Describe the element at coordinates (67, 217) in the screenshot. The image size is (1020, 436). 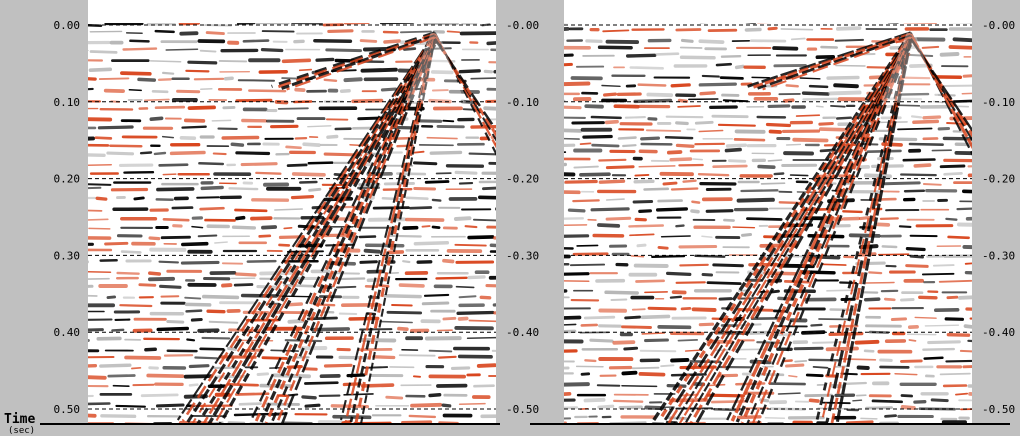
I see `left-panel-left-tick-labels: 0.00 0.10 0.20 0.30 0.40 0.50` at that location.